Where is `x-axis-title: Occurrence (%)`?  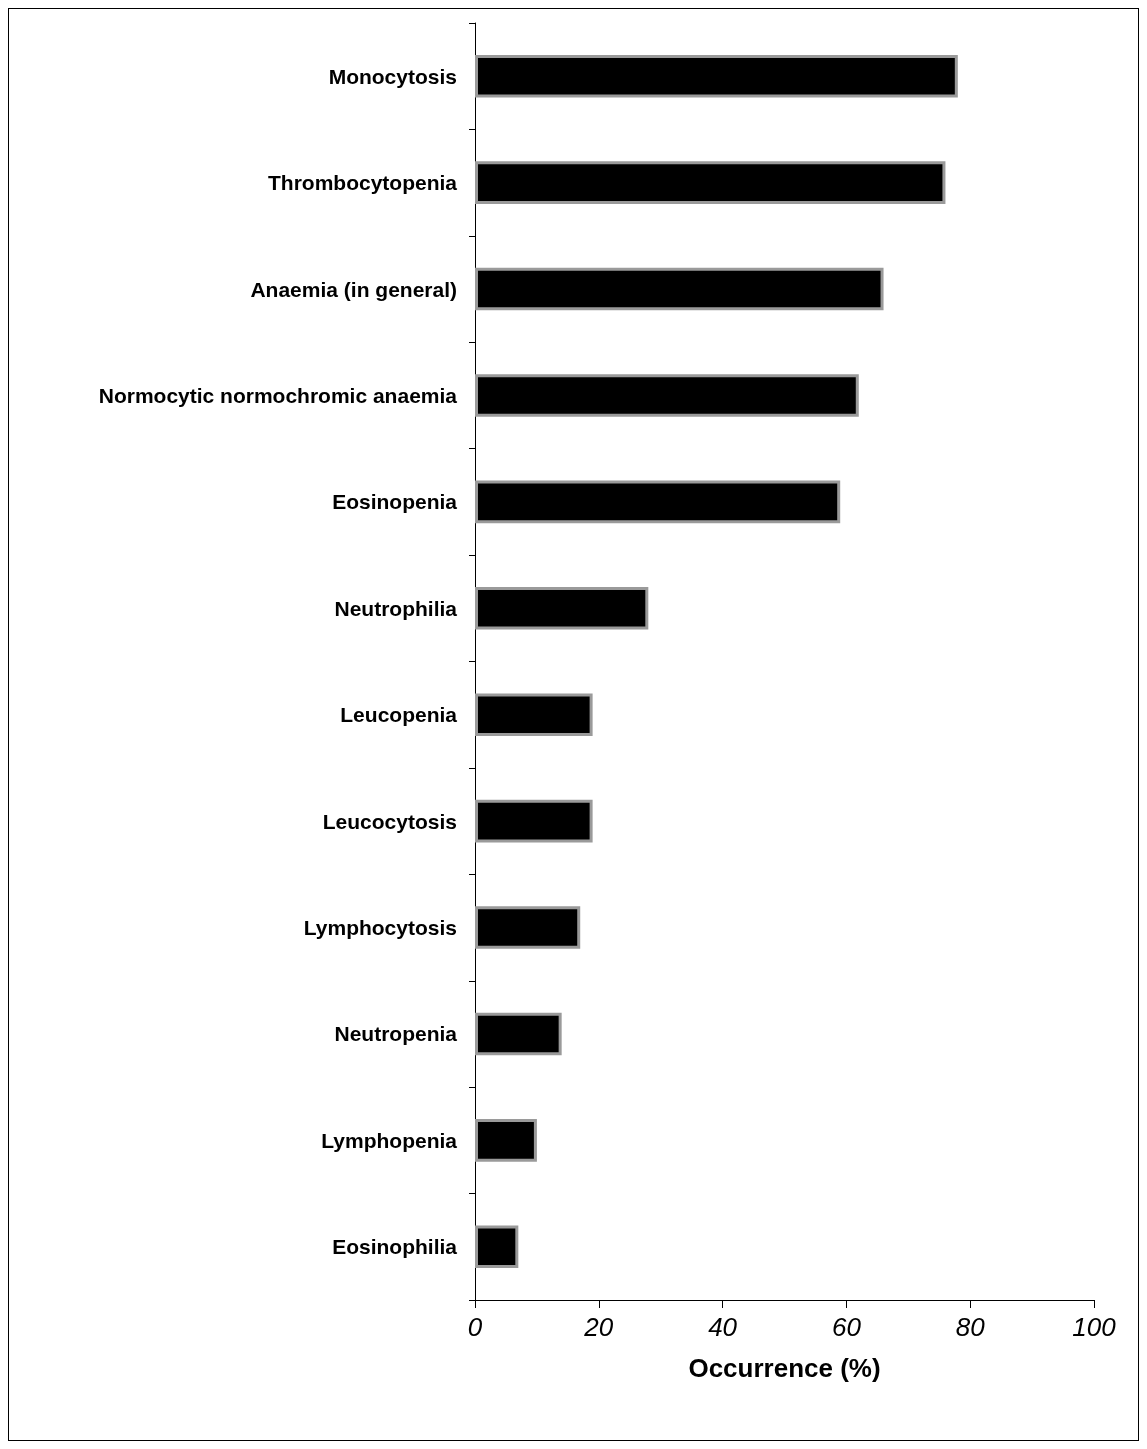
x-axis-title: Occurrence (%) is located at coordinates (784, 1368).